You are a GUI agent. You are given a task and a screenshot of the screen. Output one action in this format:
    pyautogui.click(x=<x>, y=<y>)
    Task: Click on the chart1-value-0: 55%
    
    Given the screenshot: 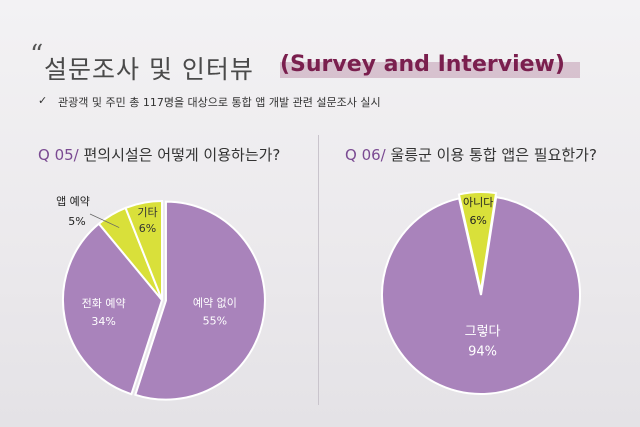 What is the action you would take?
    pyautogui.click(x=215, y=320)
    